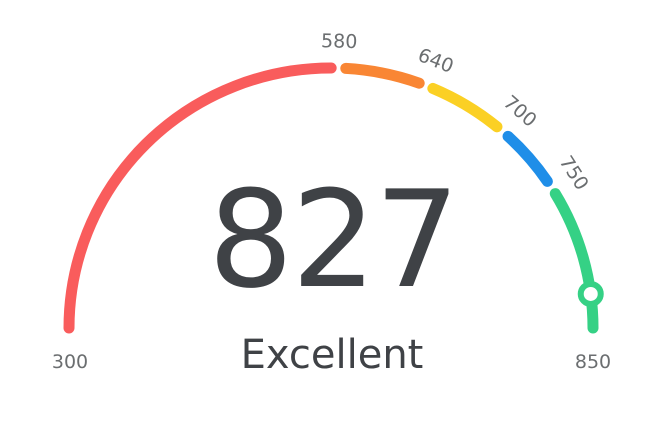  I want to click on gauge-tick-label: 640, so click(436, 61).